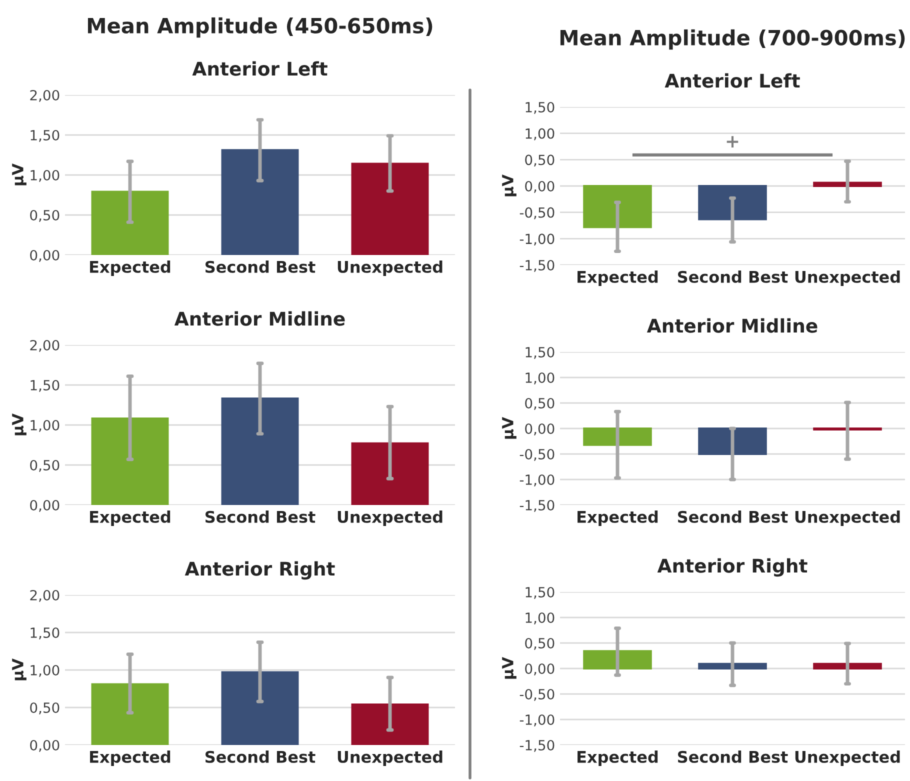 Image resolution: width=910 pixels, height=781 pixels. I want to click on text: Mean Amplitude (700-900ms), so click(732, 39).